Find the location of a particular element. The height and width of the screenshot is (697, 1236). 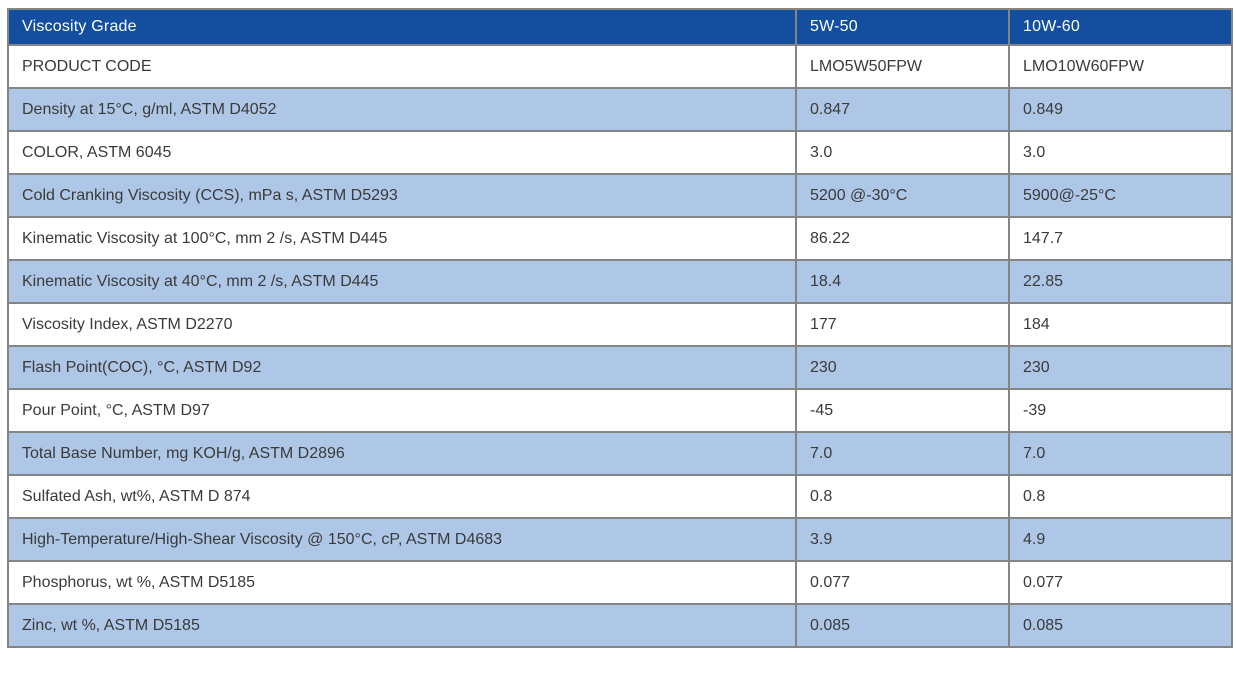

value-cell-5w50: 3.9 is located at coordinates (902, 539).